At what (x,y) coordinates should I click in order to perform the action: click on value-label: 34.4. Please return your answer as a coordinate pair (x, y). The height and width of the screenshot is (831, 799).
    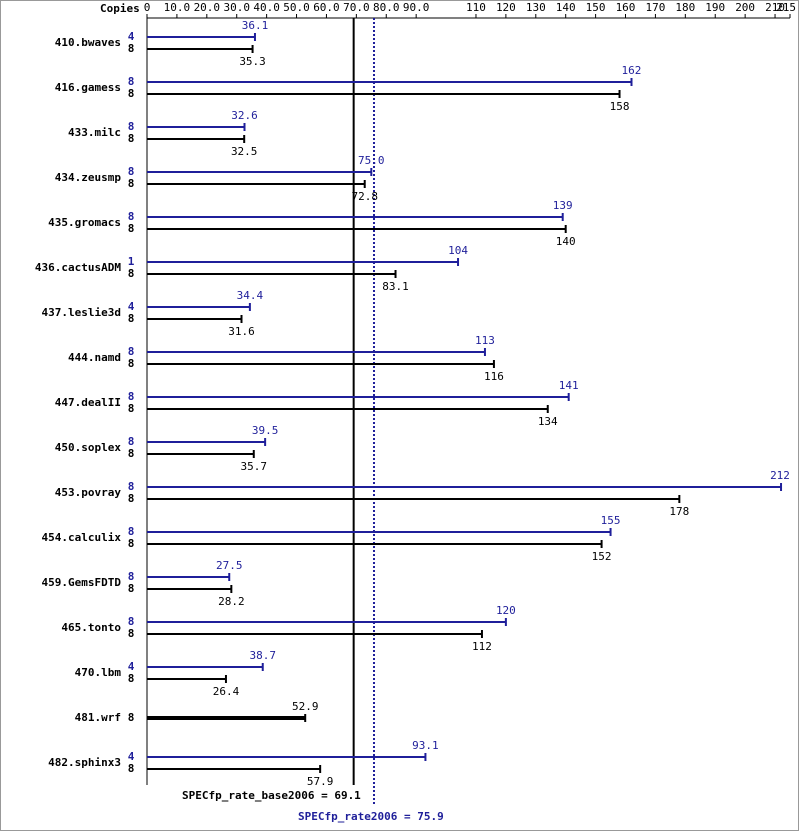
    Looking at the image, I should click on (250, 295).